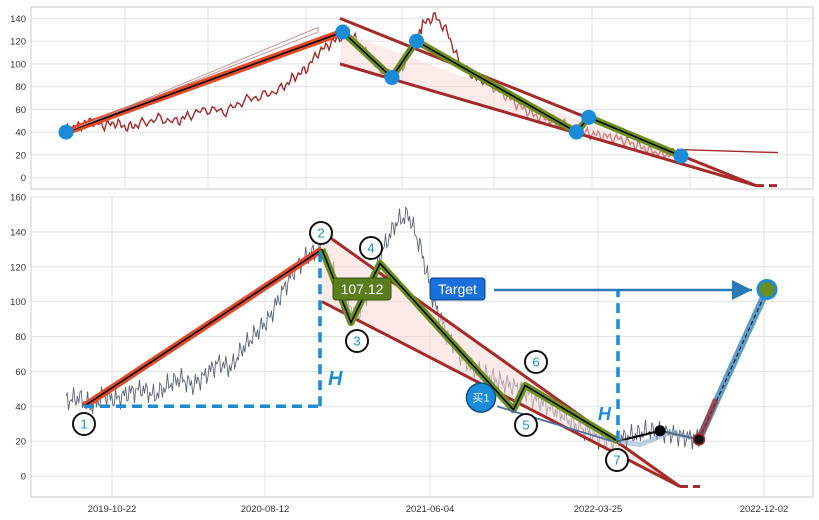 The height and width of the screenshot is (520, 819). What do you see at coordinates (23, 477) in the screenshot?
I see `bottom-y-tick-label: 0` at bounding box center [23, 477].